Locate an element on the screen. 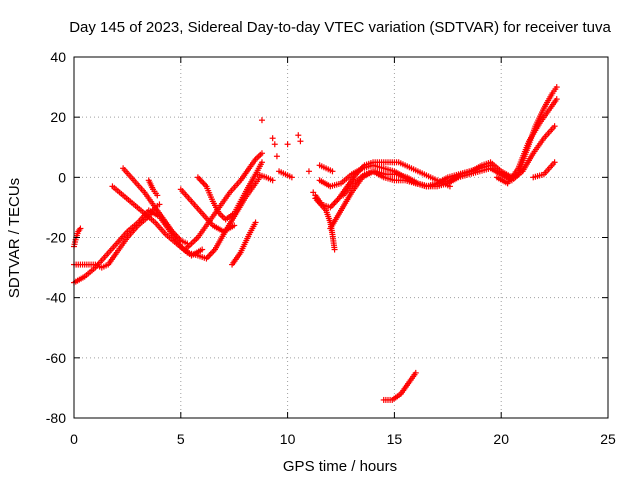 Image resolution: width=640 pixels, height=480 pixels. series-track-k is located at coordinates (265, 177).